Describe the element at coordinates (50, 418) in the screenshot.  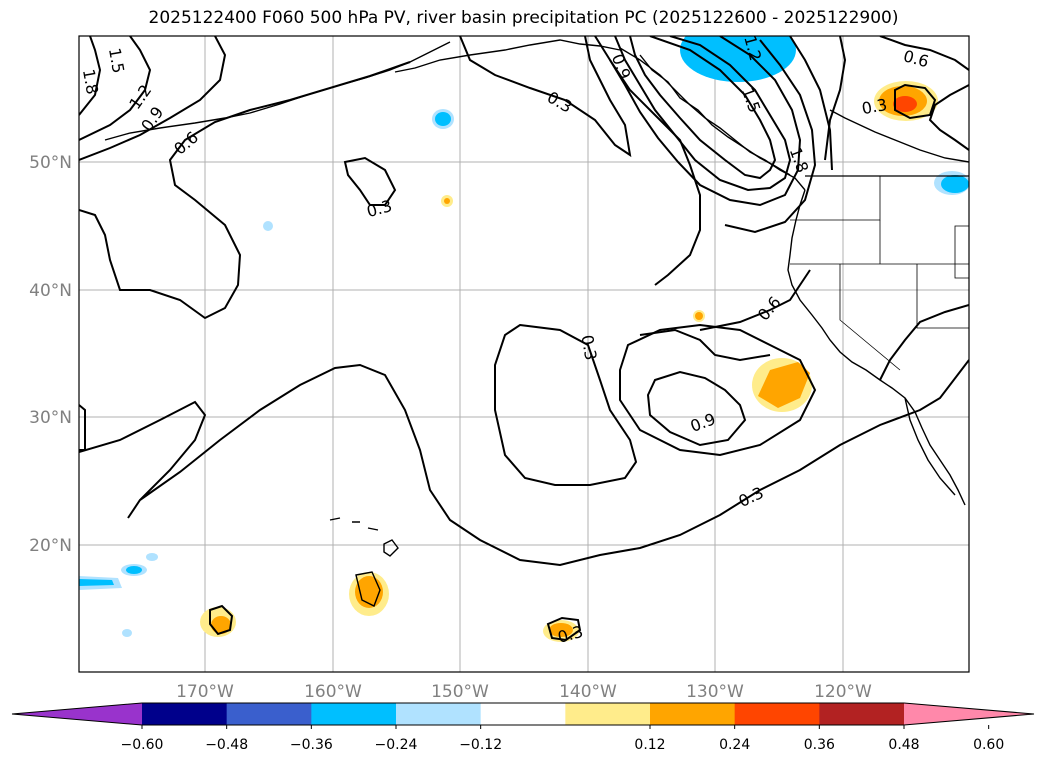
I see `lat-label-30n: 30°N` at that location.